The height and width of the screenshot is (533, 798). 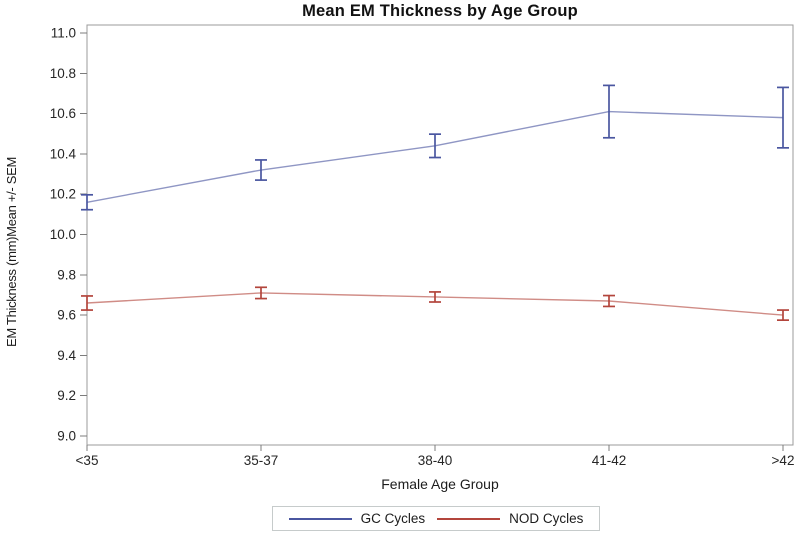 What do you see at coordinates (393, 518) in the screenshot?
I see `legend-label: GC Cycles` at bounding box center [393, 518].